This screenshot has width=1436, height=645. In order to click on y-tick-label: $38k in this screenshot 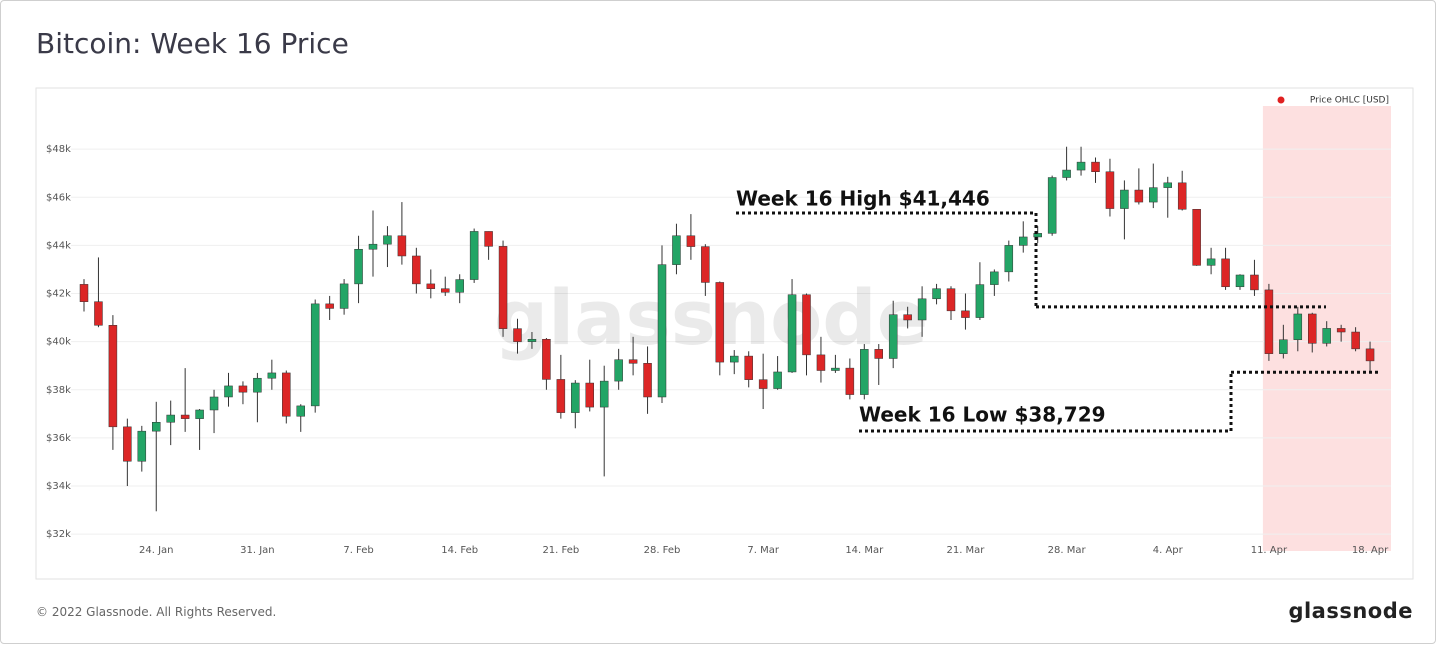, I will do `click(58, 390)`.